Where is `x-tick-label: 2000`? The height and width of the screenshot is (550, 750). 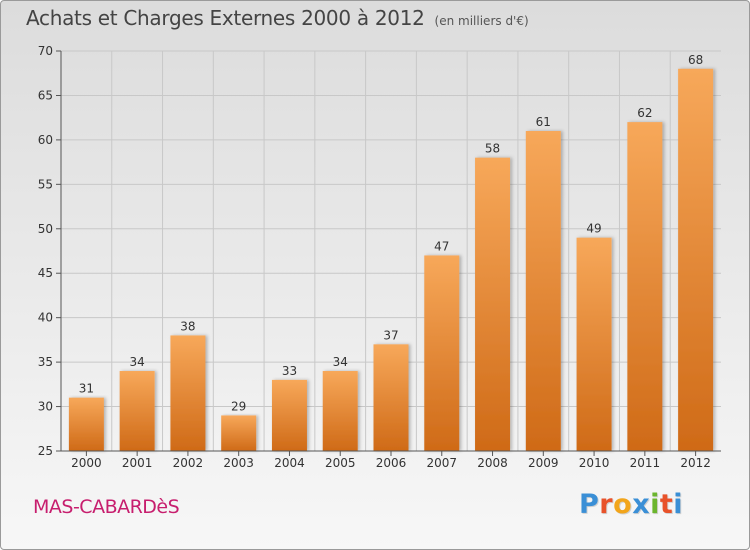
x-tick-label: 2000 is located at coordinates (86, 463).